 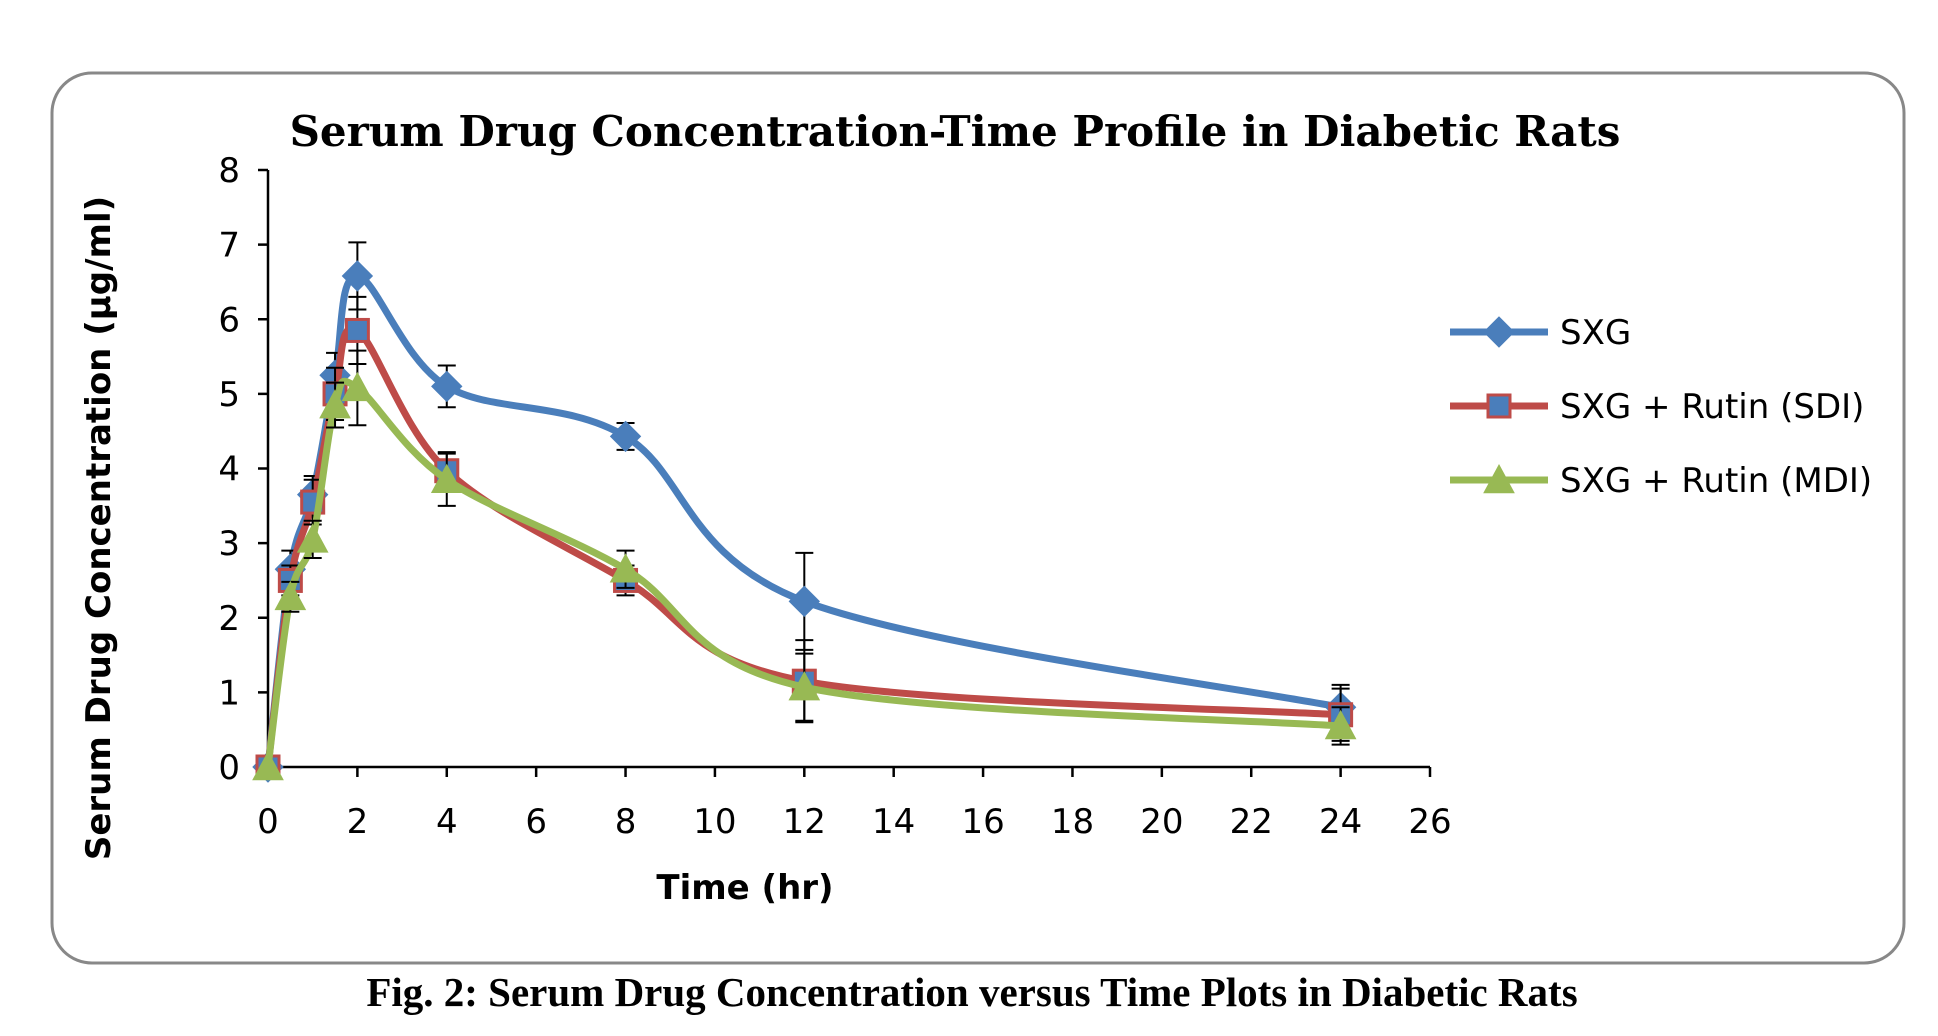 What do you see at coordinates (893, 822) in the screenshot?
I see `x-tick-label: 14` at bounding box center [893, 822].